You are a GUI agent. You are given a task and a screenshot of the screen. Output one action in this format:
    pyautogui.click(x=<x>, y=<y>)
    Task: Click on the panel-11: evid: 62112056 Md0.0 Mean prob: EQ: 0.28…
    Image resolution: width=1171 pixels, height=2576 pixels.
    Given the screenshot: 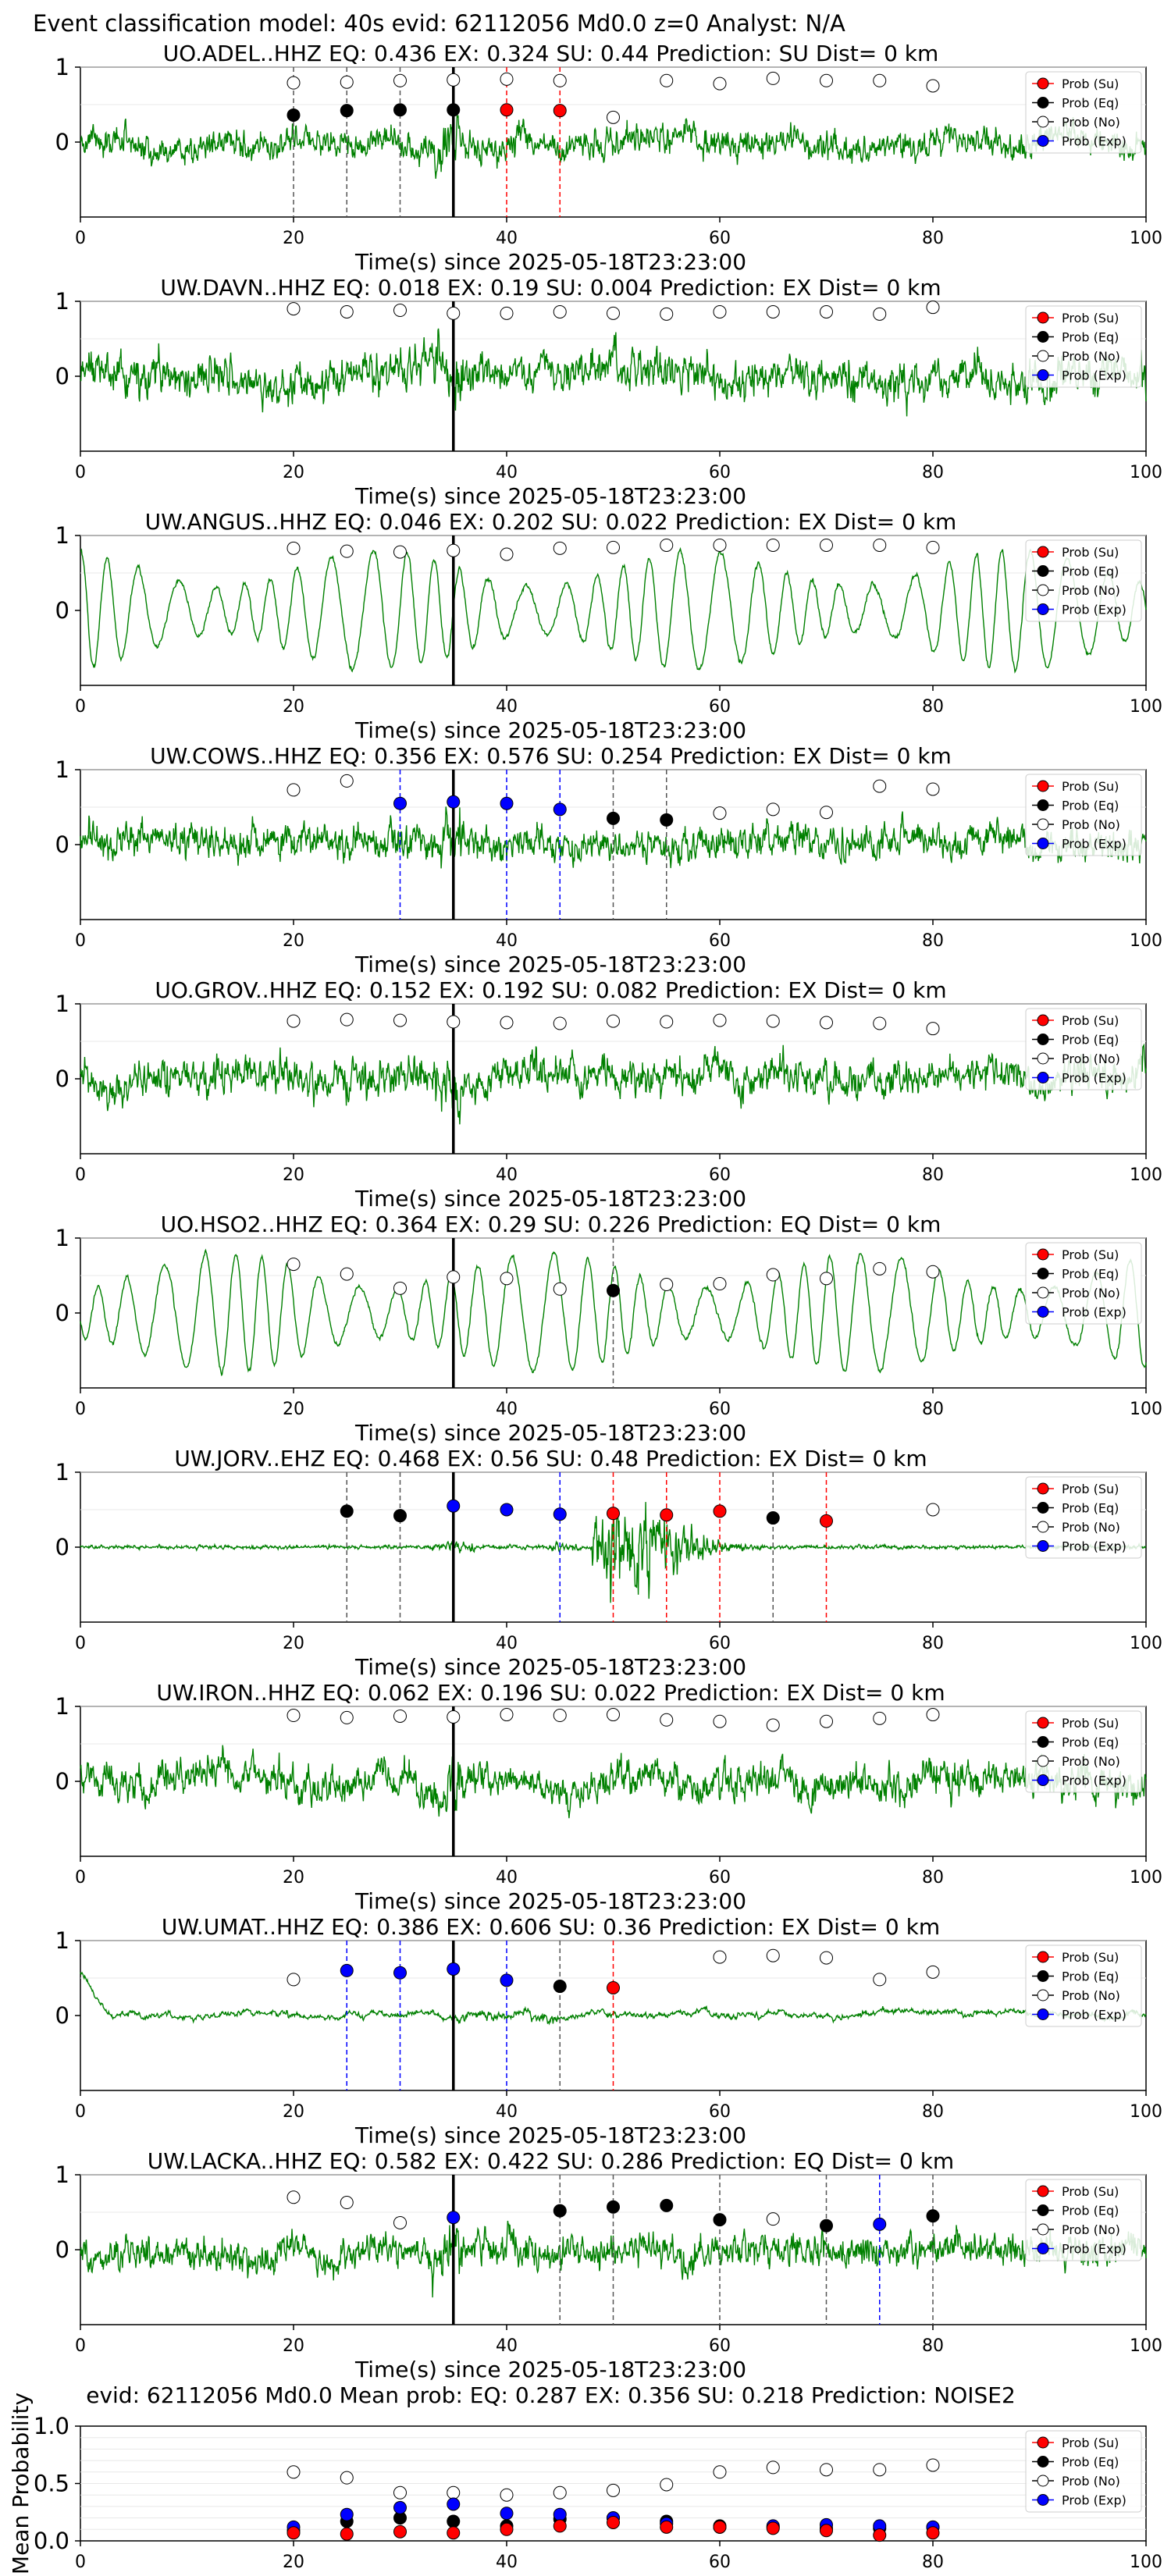 What is the action you would take?
    pyautogui.click(x=585, y=2478)
    